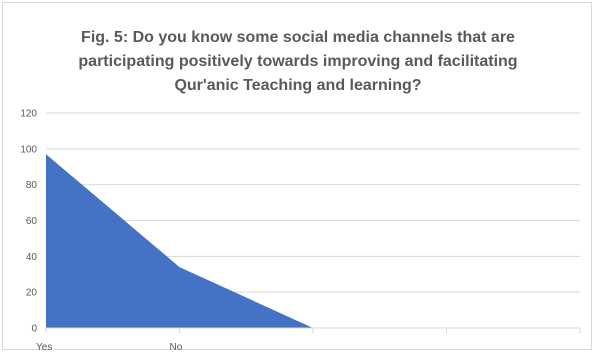 This screenshot has height=354, width=596. Describe the element at coordinates (32, 257) in the screenshot. I see `y-tick-label-40: 40` at that location.